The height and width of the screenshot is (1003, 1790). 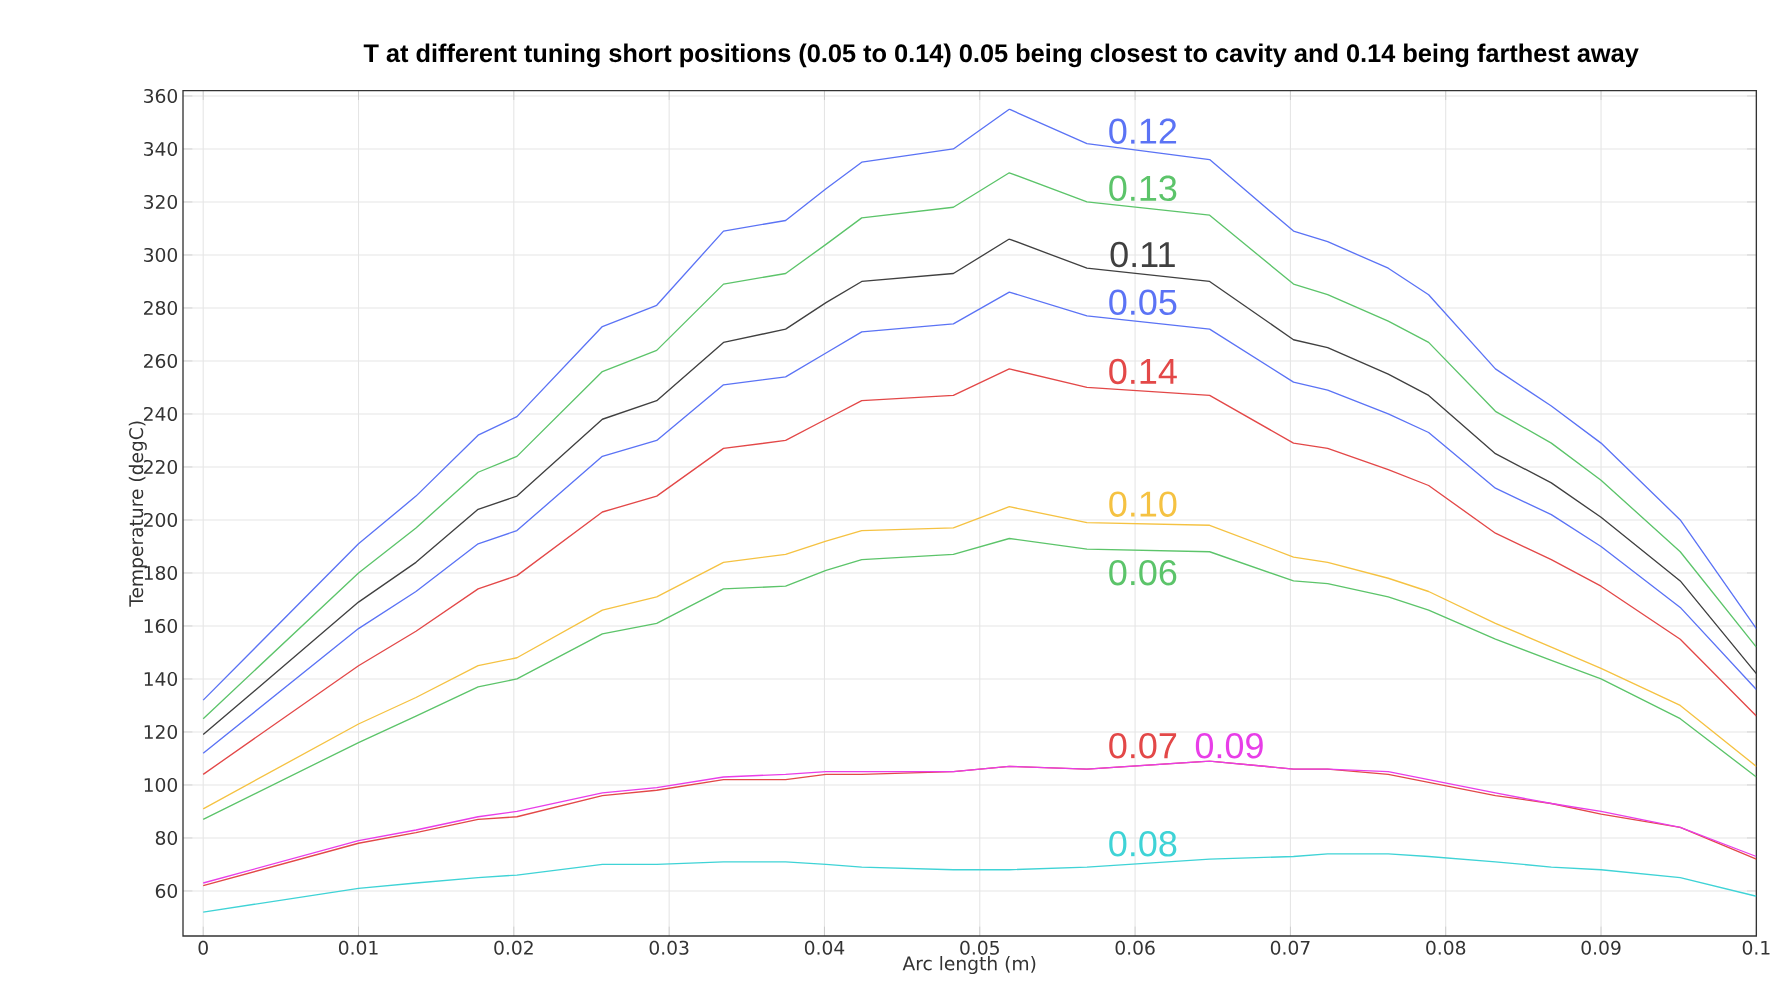 I want to click on series-label: 0.08, so click(x=1143, y=844).